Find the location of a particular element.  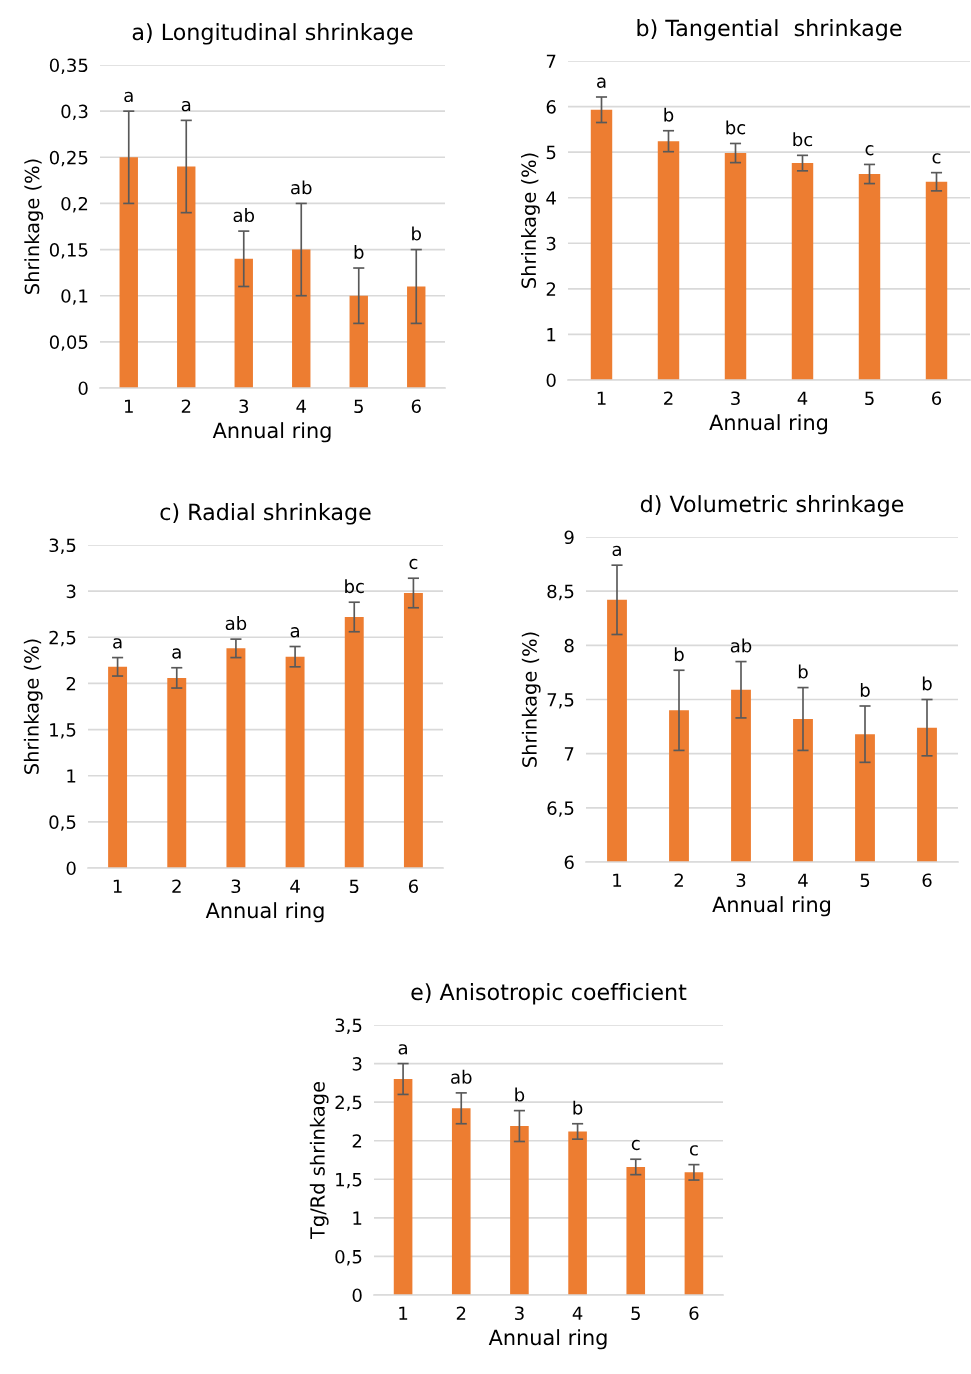

y-tick-label: 8,5 is located at coordinates (560, 592).